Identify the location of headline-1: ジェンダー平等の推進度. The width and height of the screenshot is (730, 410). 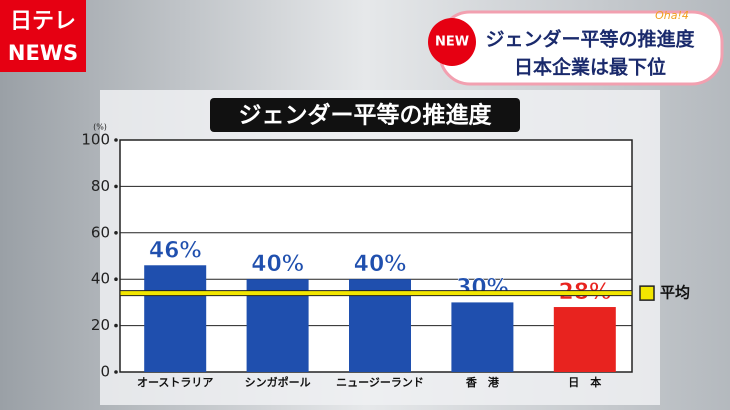
(590, 39).